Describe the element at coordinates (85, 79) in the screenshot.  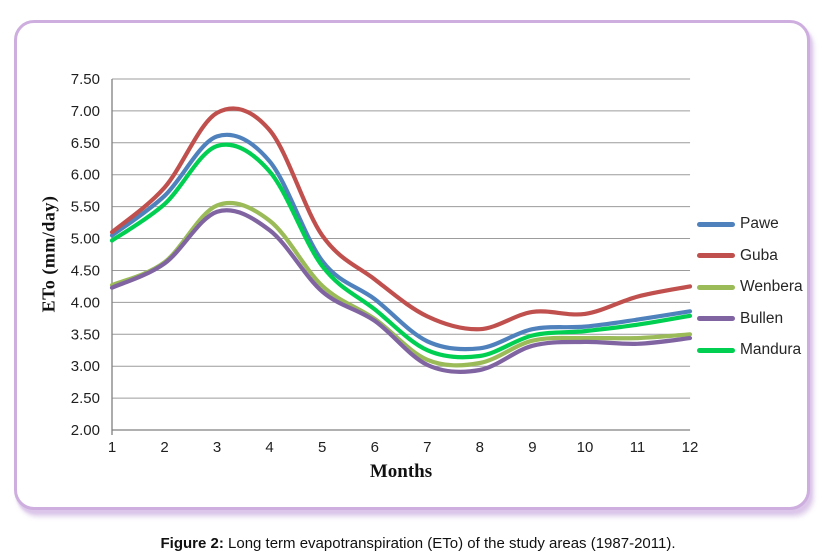
I see `y-tick-label: 7.50` at that location.